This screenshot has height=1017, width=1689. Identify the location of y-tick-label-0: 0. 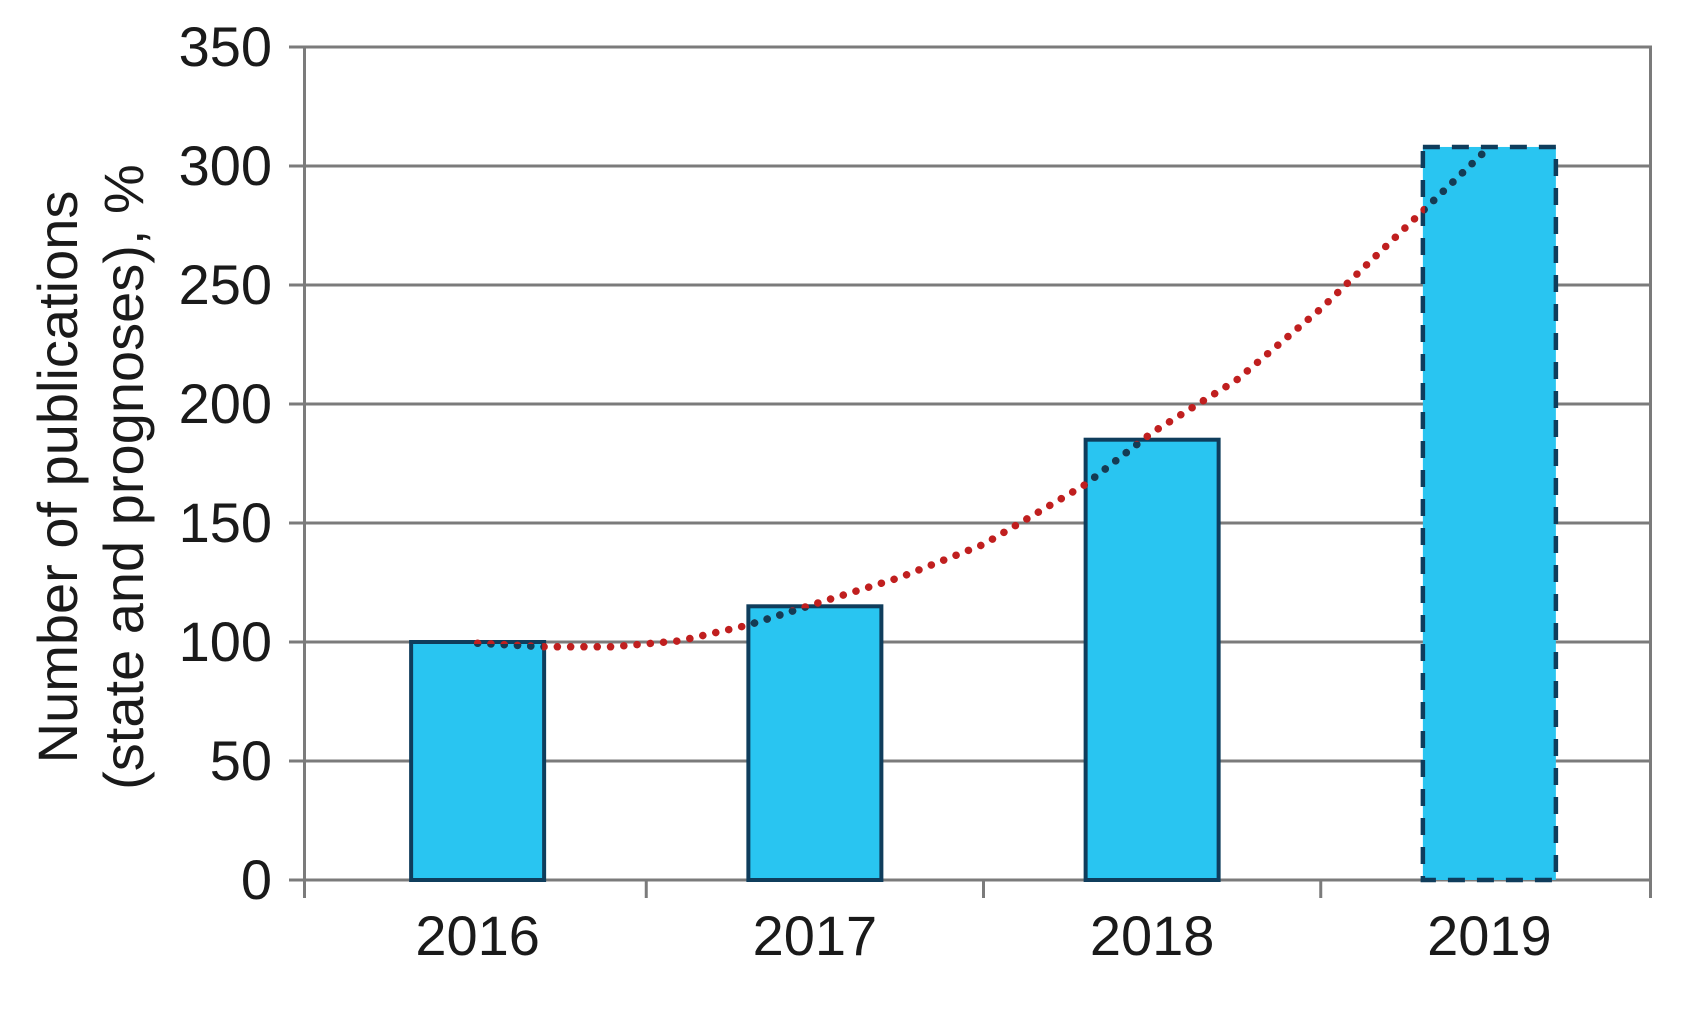
(256, 879).